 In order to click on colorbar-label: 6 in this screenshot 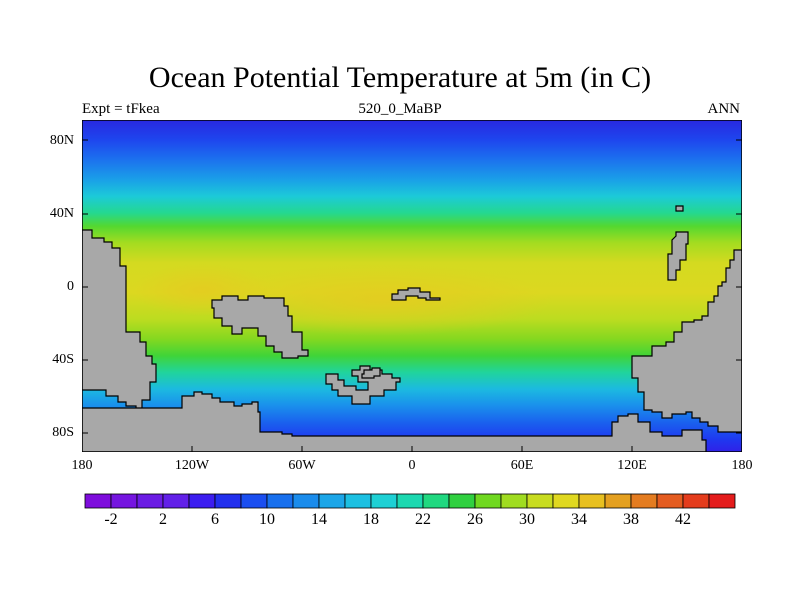, I will do `click(215, 519)`.